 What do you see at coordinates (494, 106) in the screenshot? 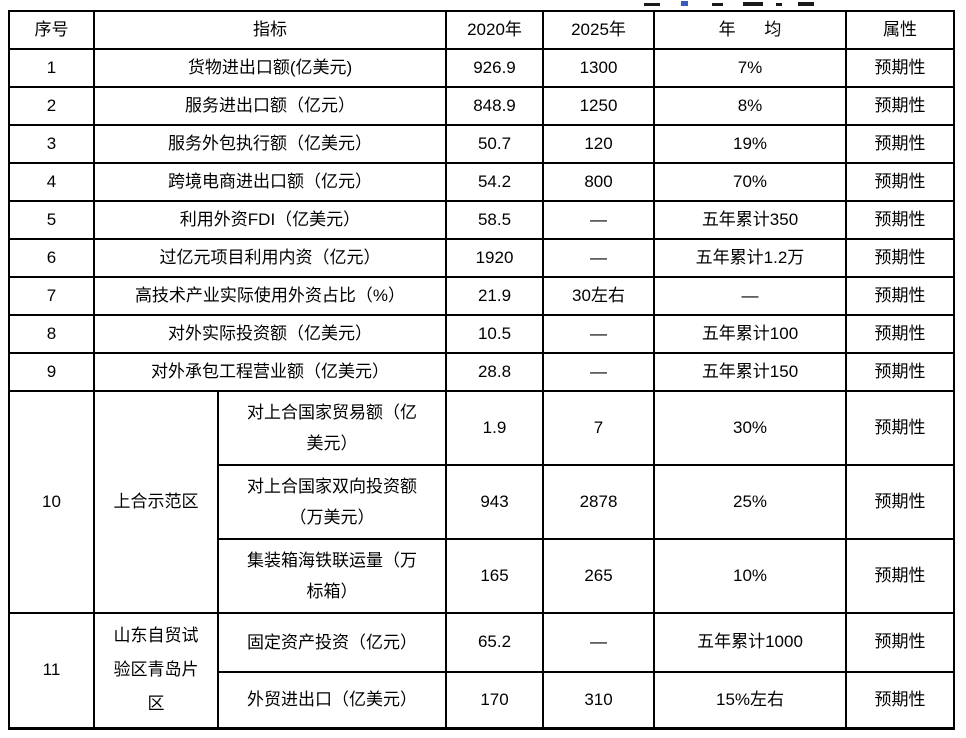
I see `value-2020-cell: 848.9` at bounding box center [494, 106].